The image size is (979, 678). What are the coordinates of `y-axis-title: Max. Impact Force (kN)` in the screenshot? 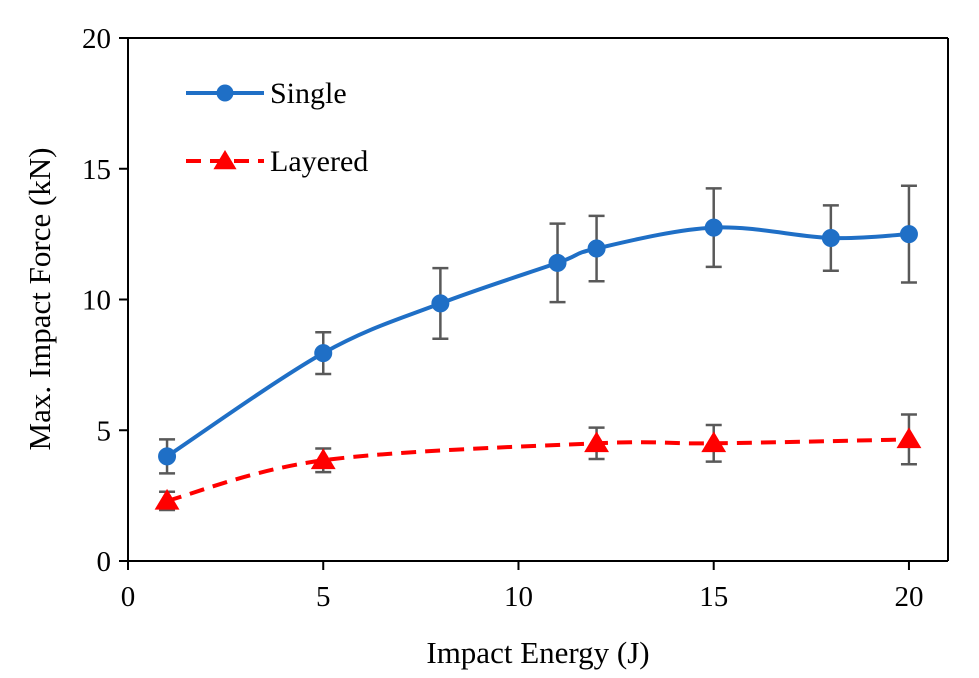 It's located at (39, 298).